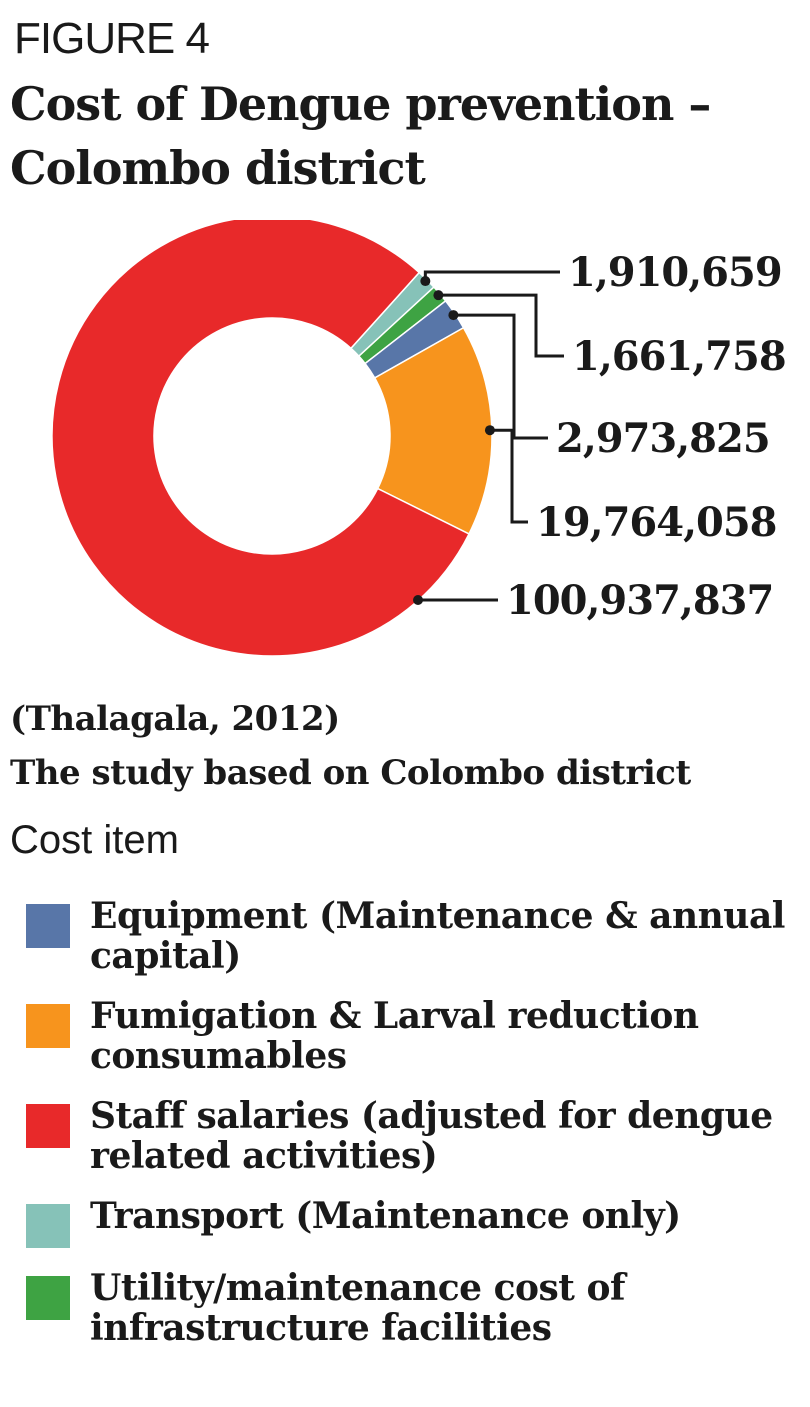 This screenshot has width=810, height=1407. I want to click on legend-item: Equipment (Maintenance & annual capital), so click(411, 936).